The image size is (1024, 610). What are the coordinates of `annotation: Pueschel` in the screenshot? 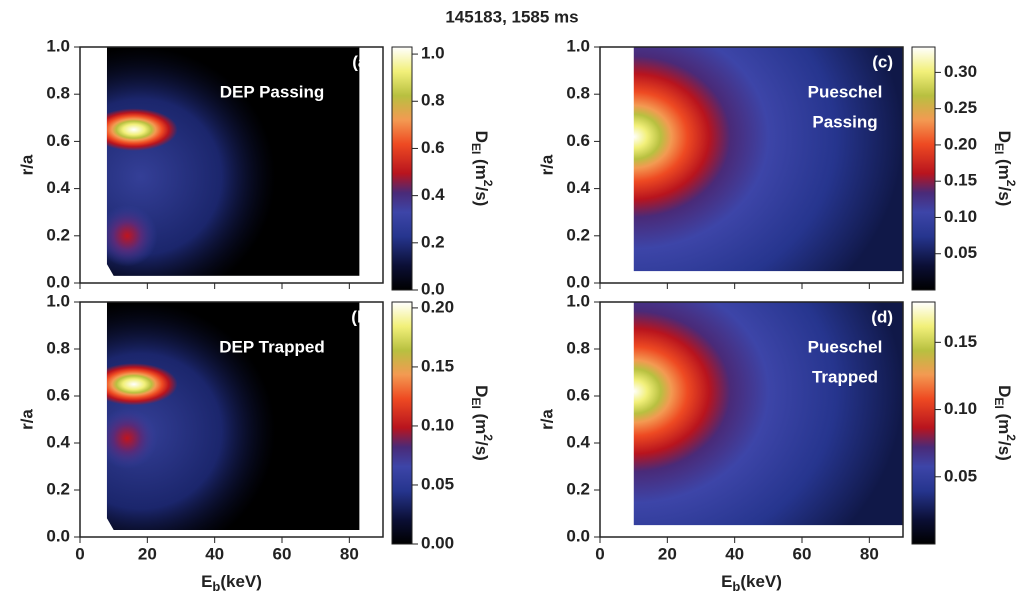 It's located at (845, 91).